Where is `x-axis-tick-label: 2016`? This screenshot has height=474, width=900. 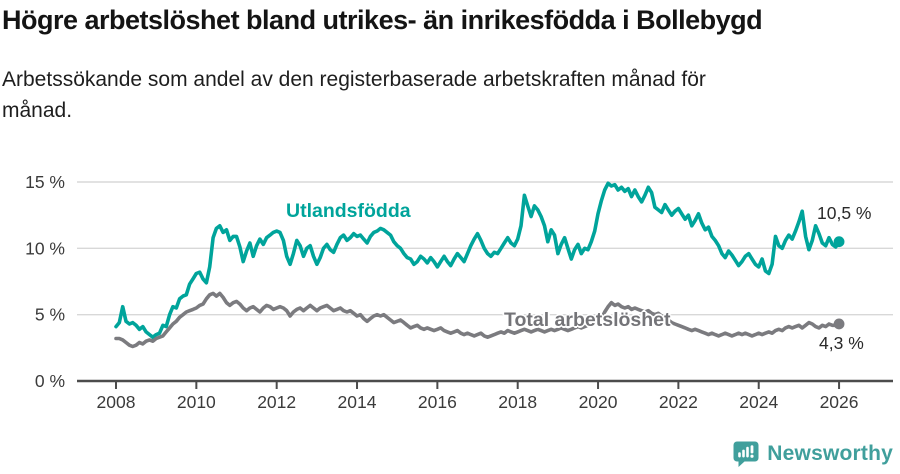 x-axis-tick-label: 2016 is located at coordinates (437, 402).